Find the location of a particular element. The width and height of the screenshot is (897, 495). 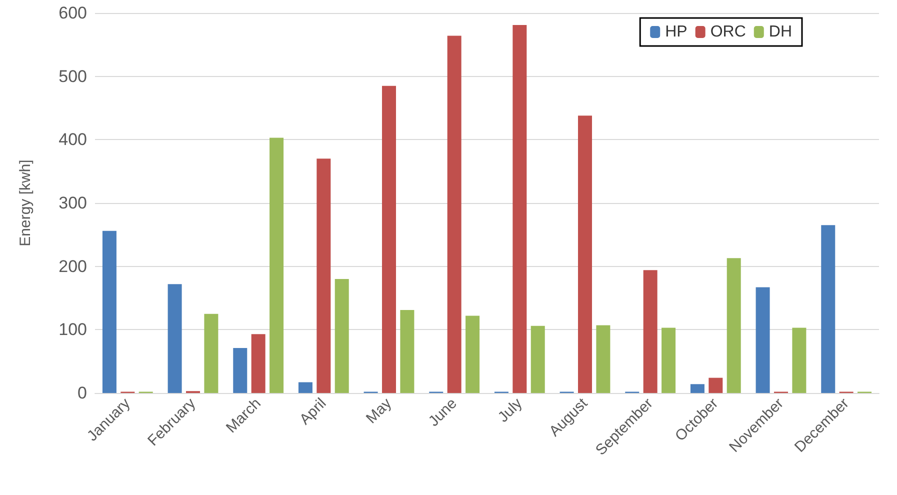

legend-label: ORC is located at coordinates (728, 32).